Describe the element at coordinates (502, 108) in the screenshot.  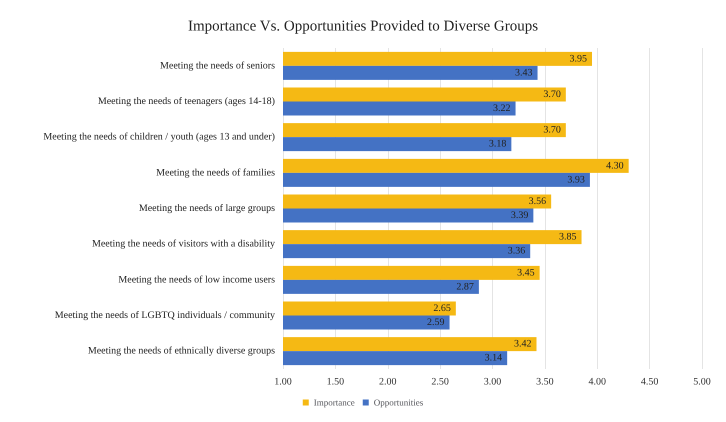
I see `data-label: 3.22` at that location.